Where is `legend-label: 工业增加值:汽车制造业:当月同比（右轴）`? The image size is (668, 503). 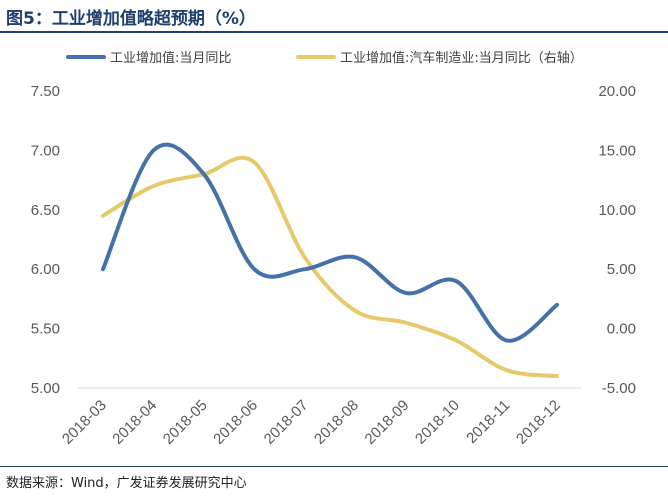 legend-label: 工业增加值:汽车制造业:当月同比（右轴） is located at coordinates (461, 58).